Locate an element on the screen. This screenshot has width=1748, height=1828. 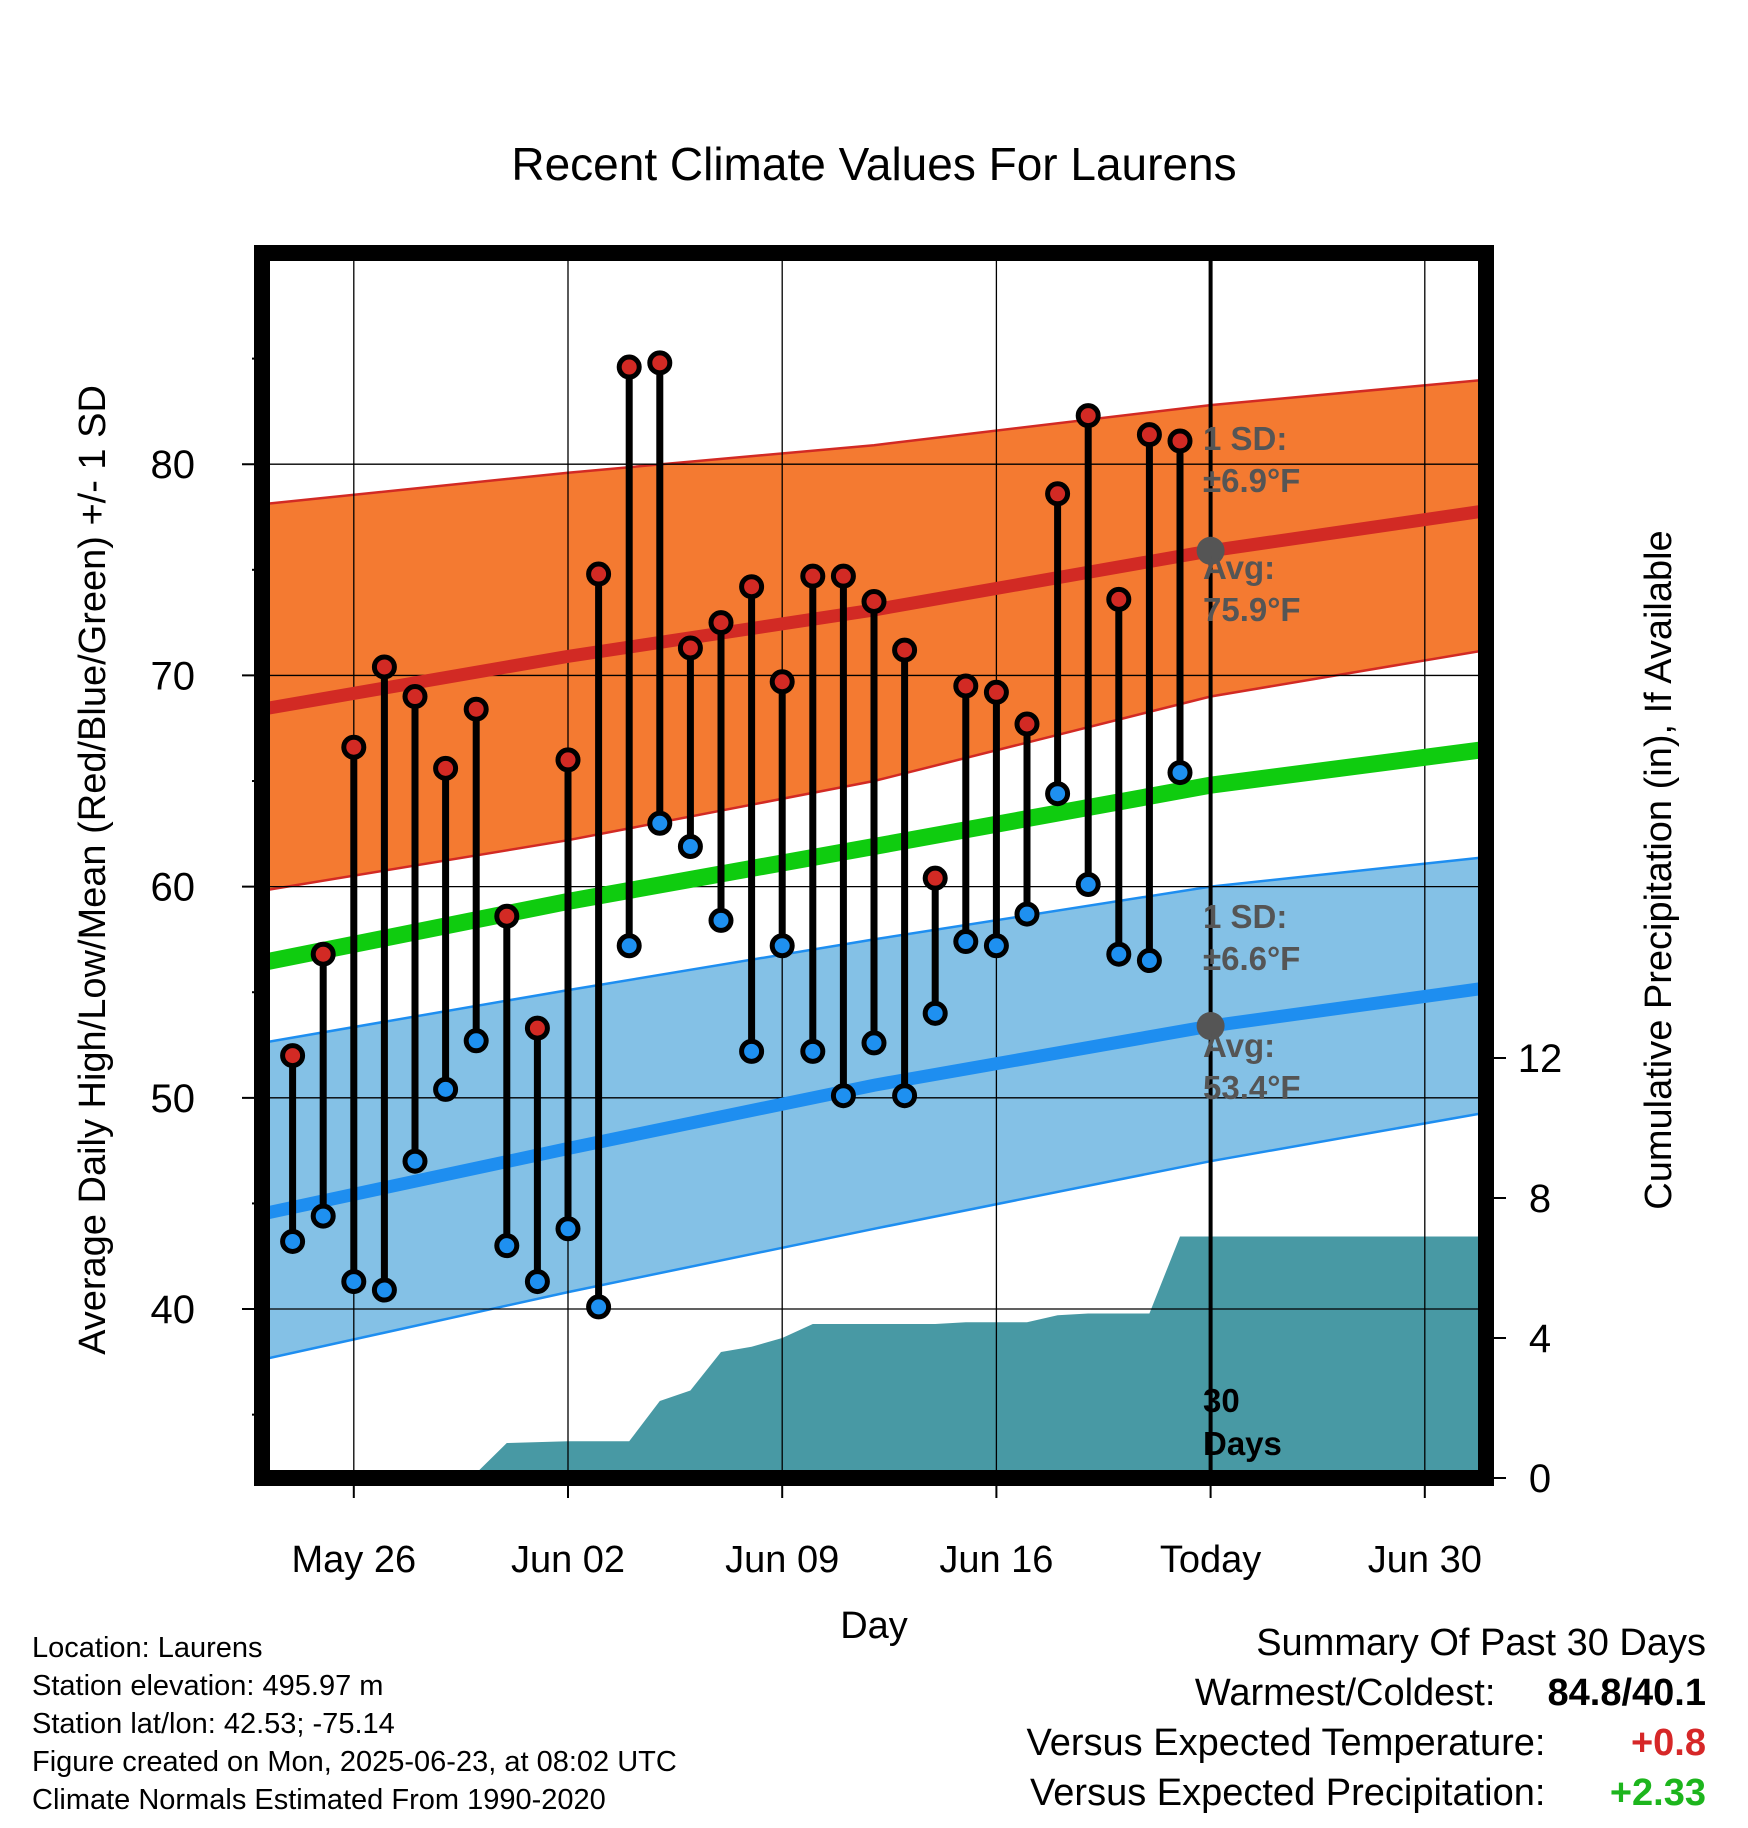
low-avg-label: Avg: is located at coordinates (1239, 1045).